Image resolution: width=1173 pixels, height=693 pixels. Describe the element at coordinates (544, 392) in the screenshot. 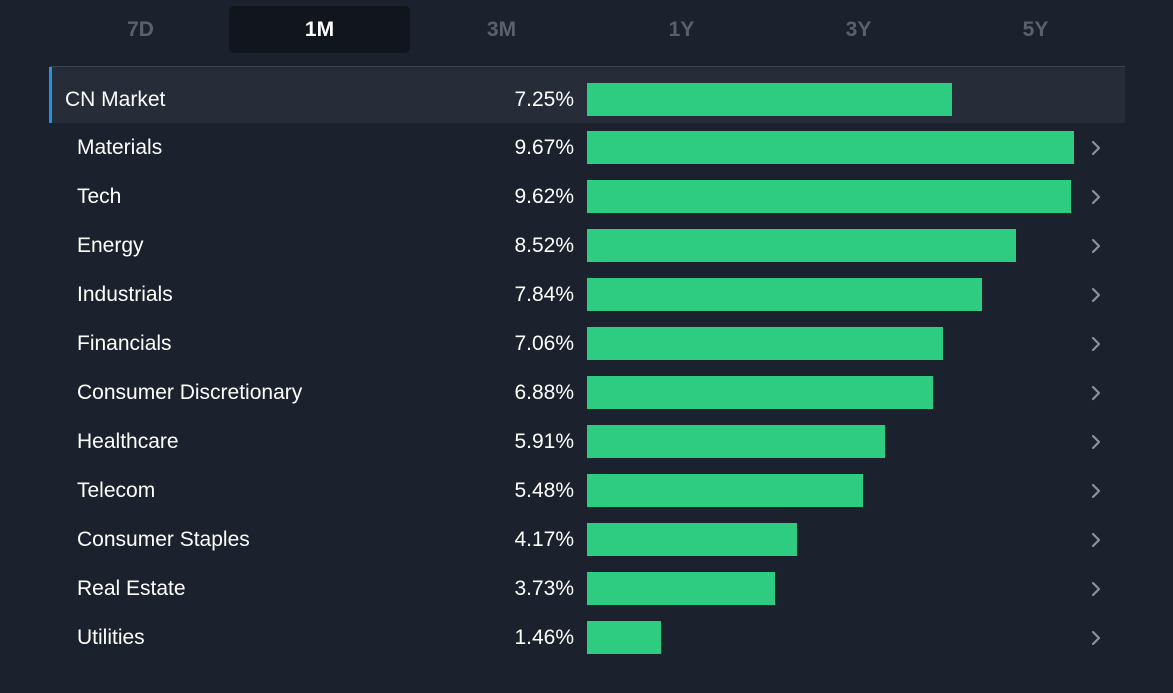

I see `sector-value: 6.88%` at that location.